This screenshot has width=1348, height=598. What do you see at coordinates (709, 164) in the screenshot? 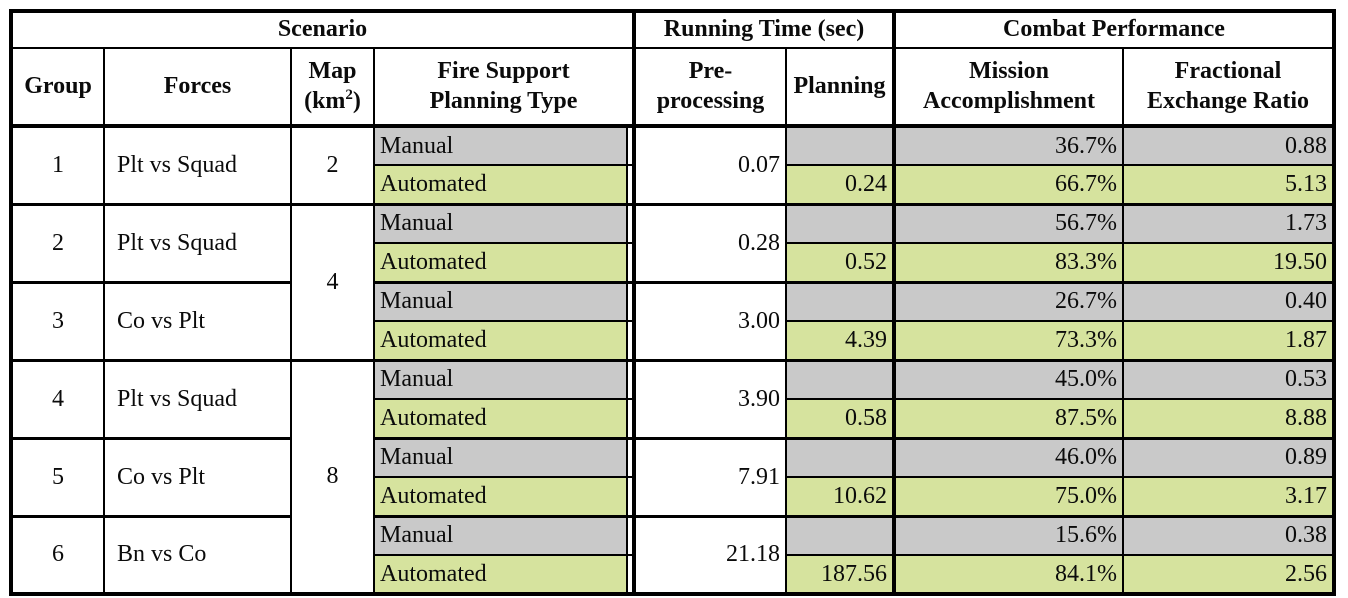
I see `preprocessing-cell: 0.07` at bounding box center [709, 164].